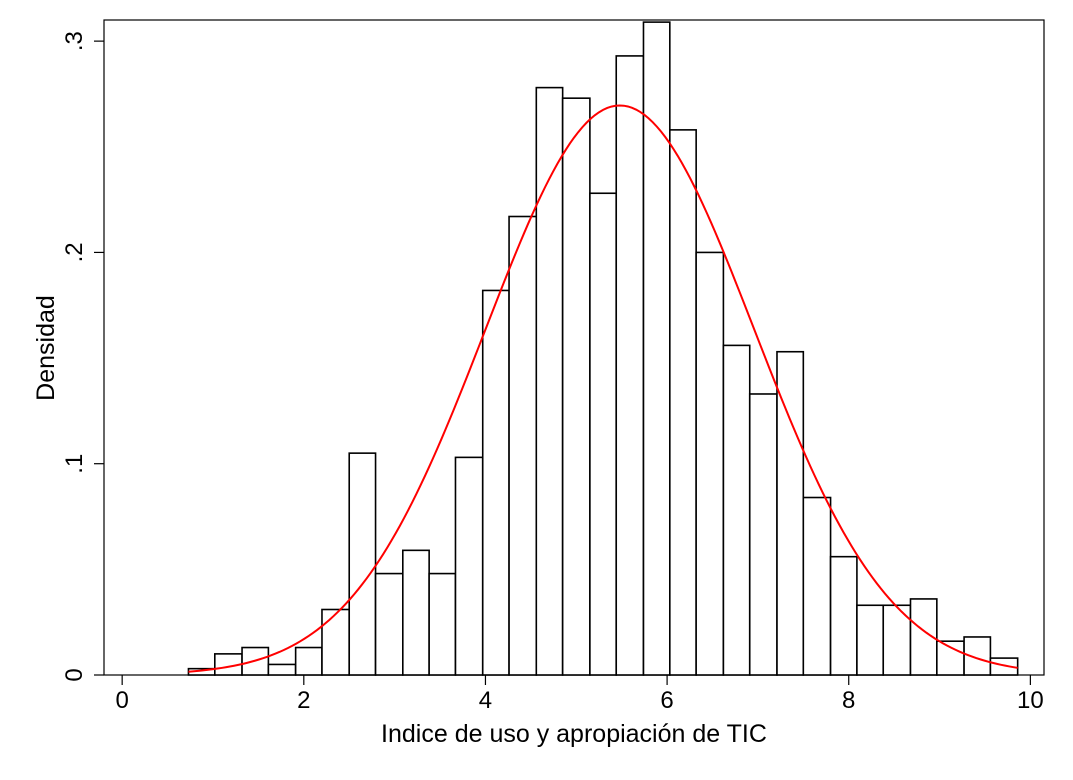  I want to click on y-tick-label-1: .1, so click(74, 464).